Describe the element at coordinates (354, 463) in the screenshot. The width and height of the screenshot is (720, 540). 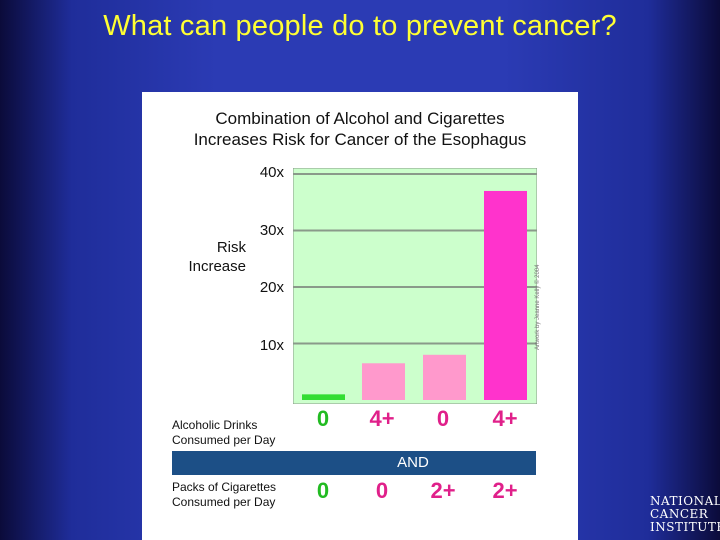
I see `and-band` at that location.